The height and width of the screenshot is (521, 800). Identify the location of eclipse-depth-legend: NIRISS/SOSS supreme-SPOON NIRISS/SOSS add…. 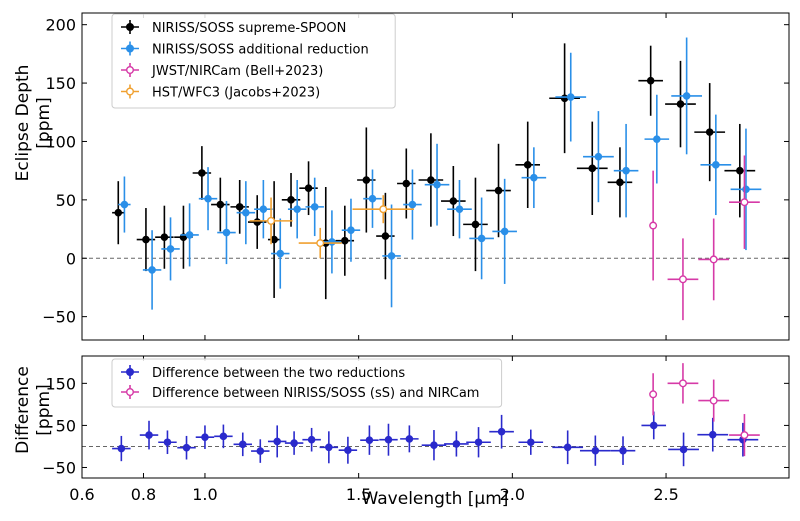
(253, 61).